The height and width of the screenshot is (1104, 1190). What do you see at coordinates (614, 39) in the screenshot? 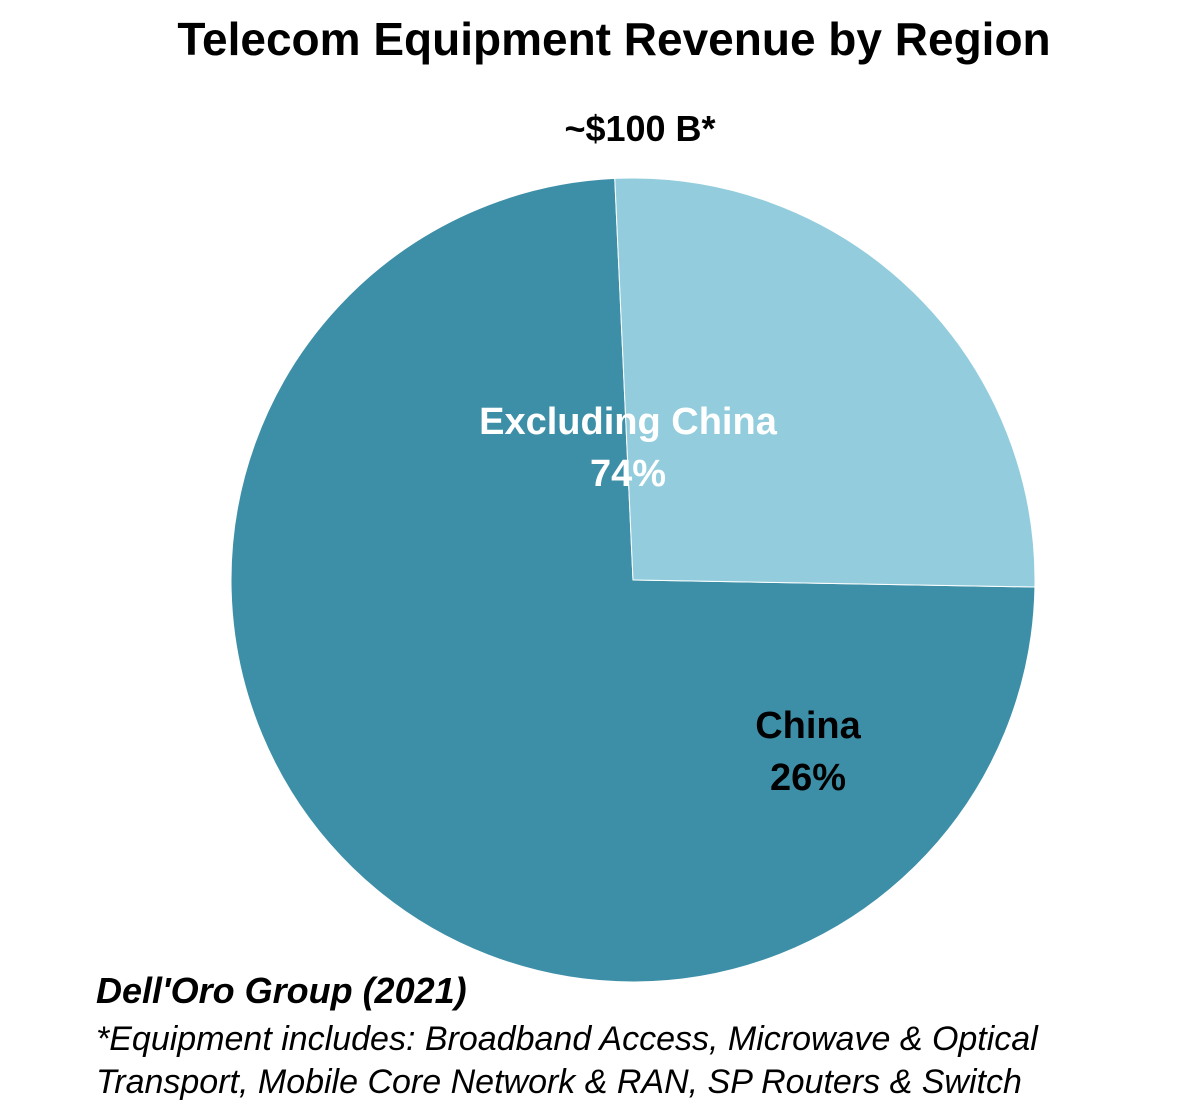
I see `chart-title: Telecom Equipment Revenue by Region` at bounding box center [614, 39].